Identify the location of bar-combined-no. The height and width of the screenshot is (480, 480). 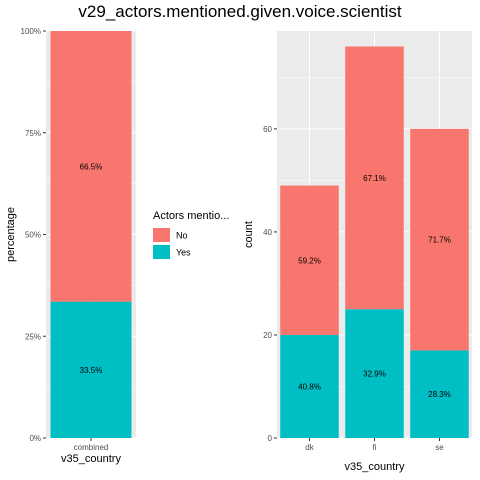
(91, 166).